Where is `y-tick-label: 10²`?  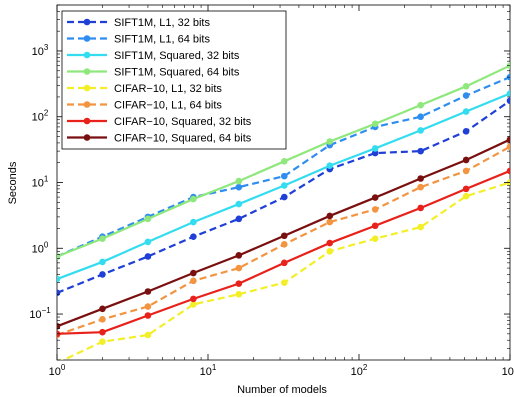 y-tick-label: 10² is located at coordinates (40, 116).